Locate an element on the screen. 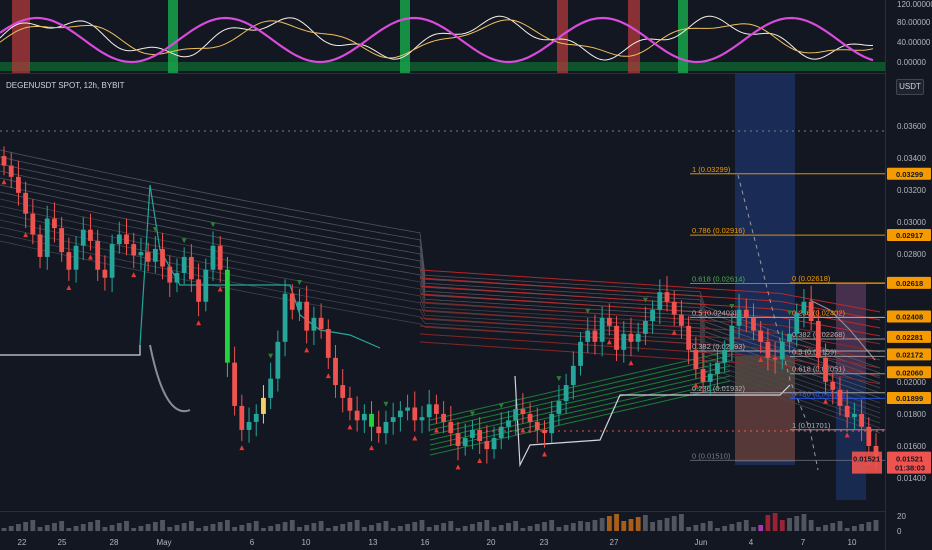 The height and width of the screenshot is (550, 932). osc-line-yellow is located at coordinates (437, 39).